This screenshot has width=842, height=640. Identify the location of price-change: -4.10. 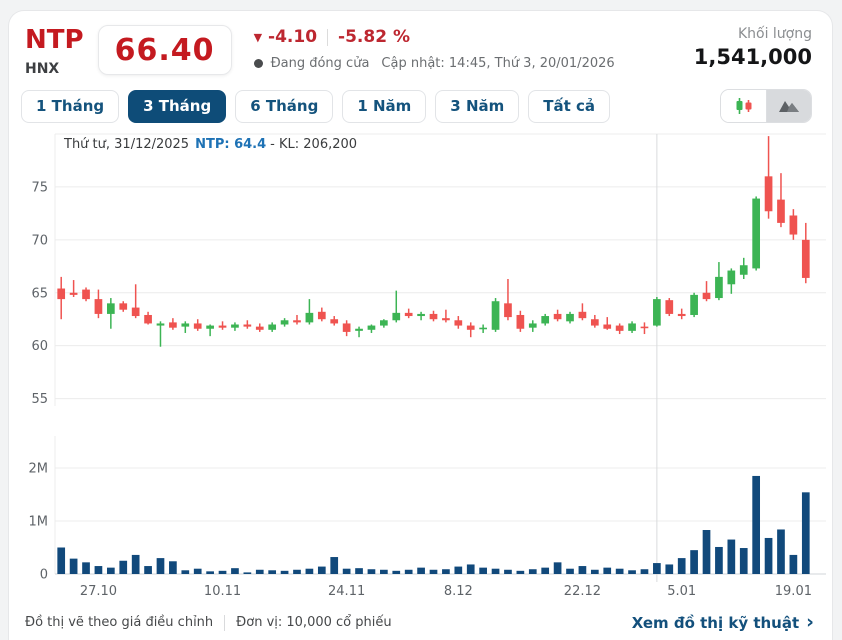
(293, 37).